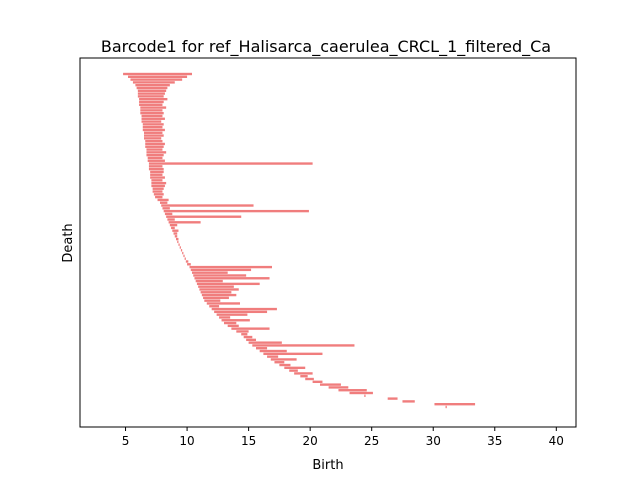 Image resolution: width=640 pixels, height=480 pixels. Describe the element at coordinates (248, 441) in the screenshot. I see `x-tick-label: 15` at that location.